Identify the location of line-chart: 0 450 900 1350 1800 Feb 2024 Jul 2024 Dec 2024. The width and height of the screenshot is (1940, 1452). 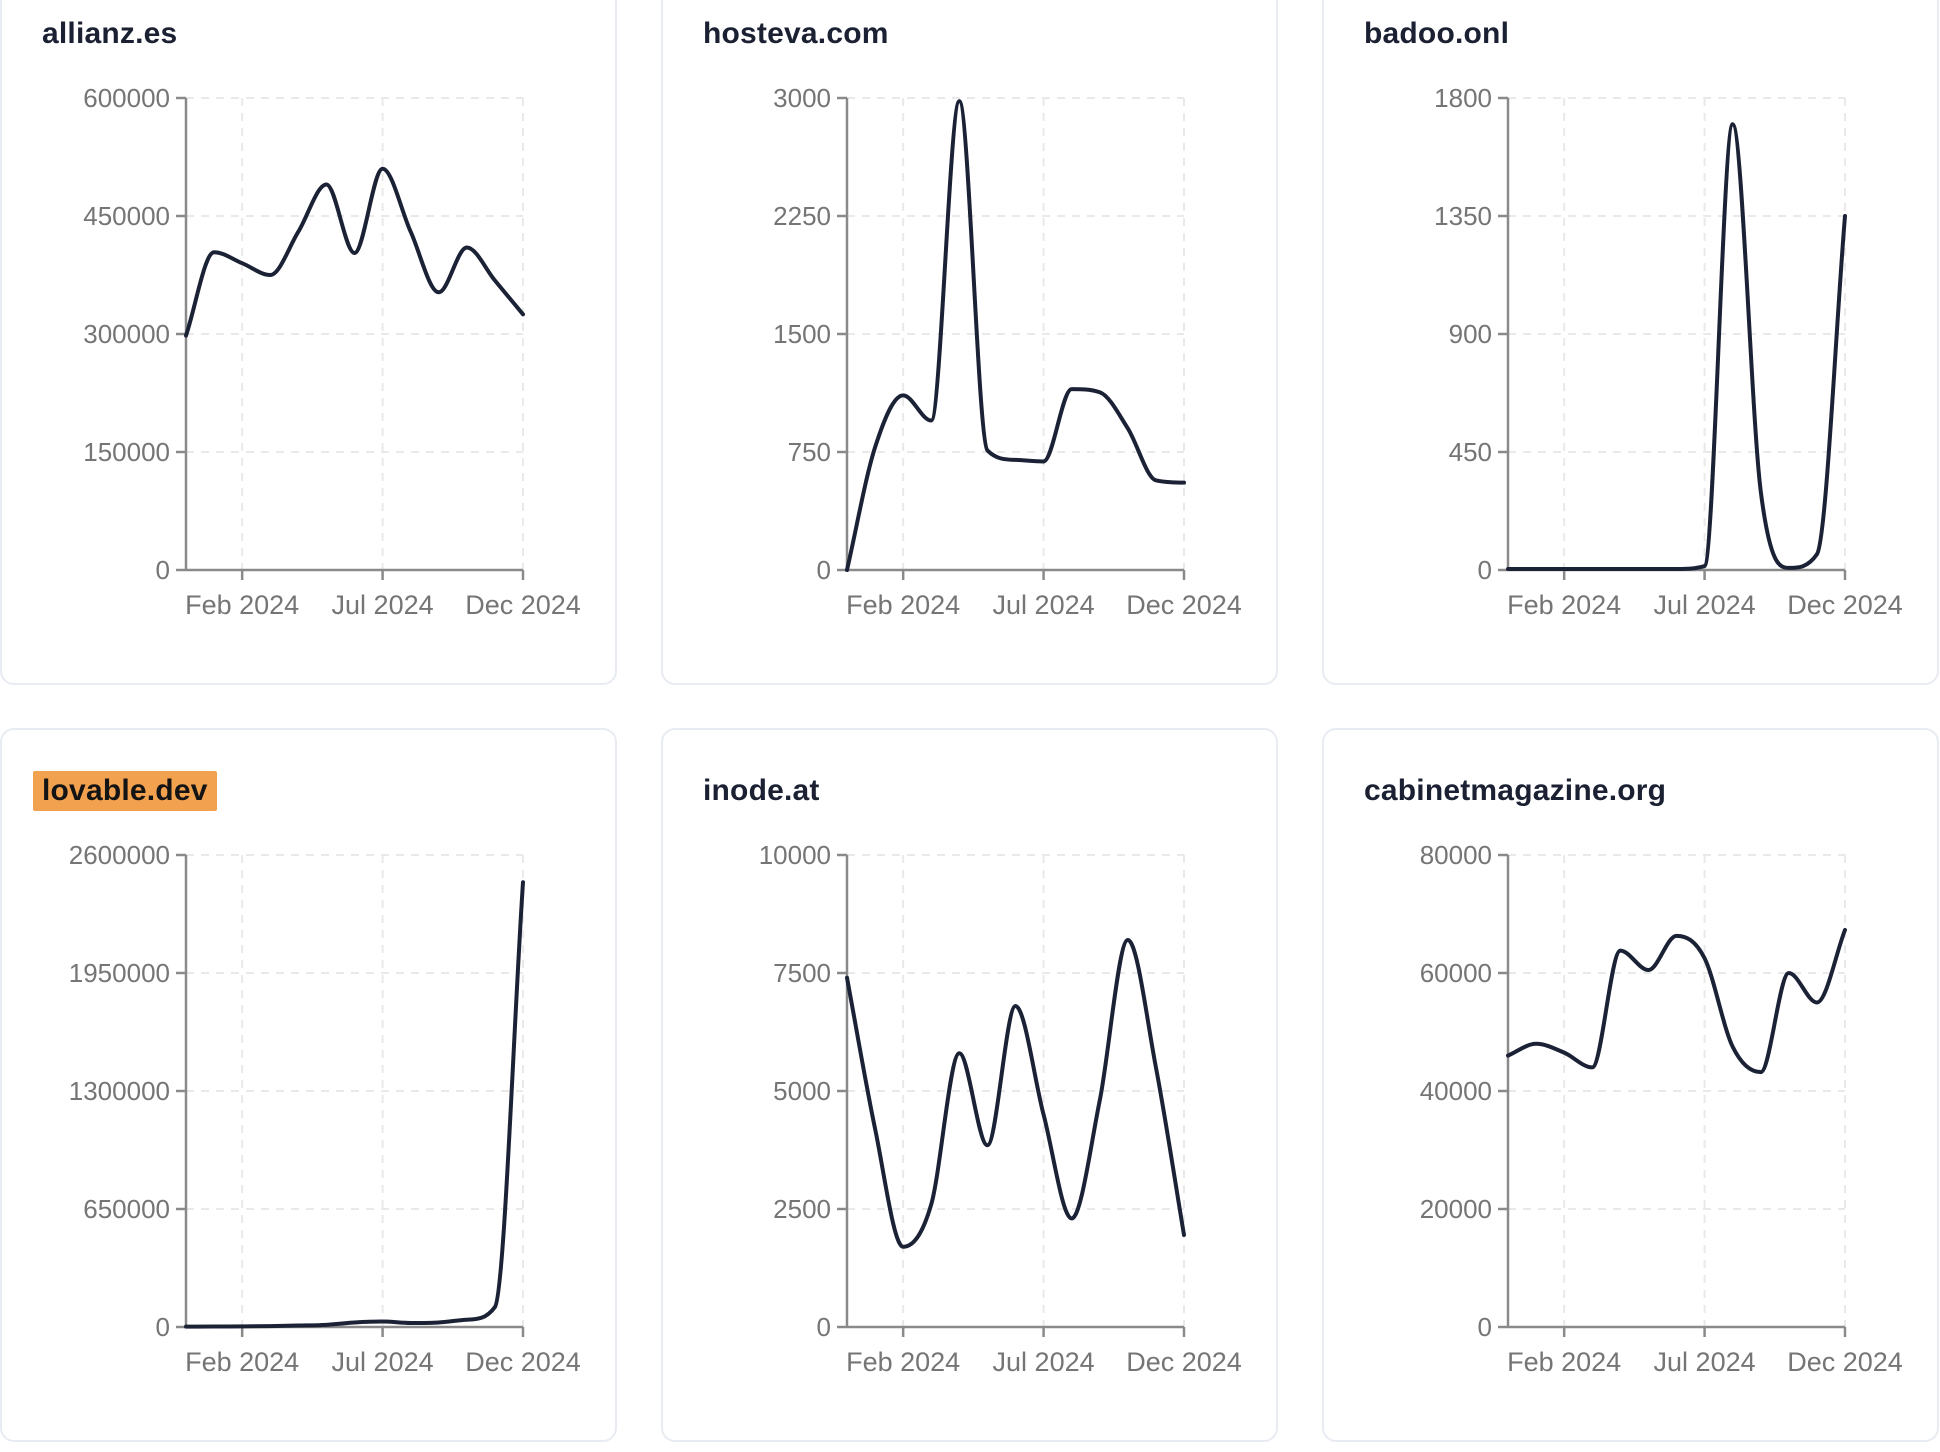
(1668, 351).